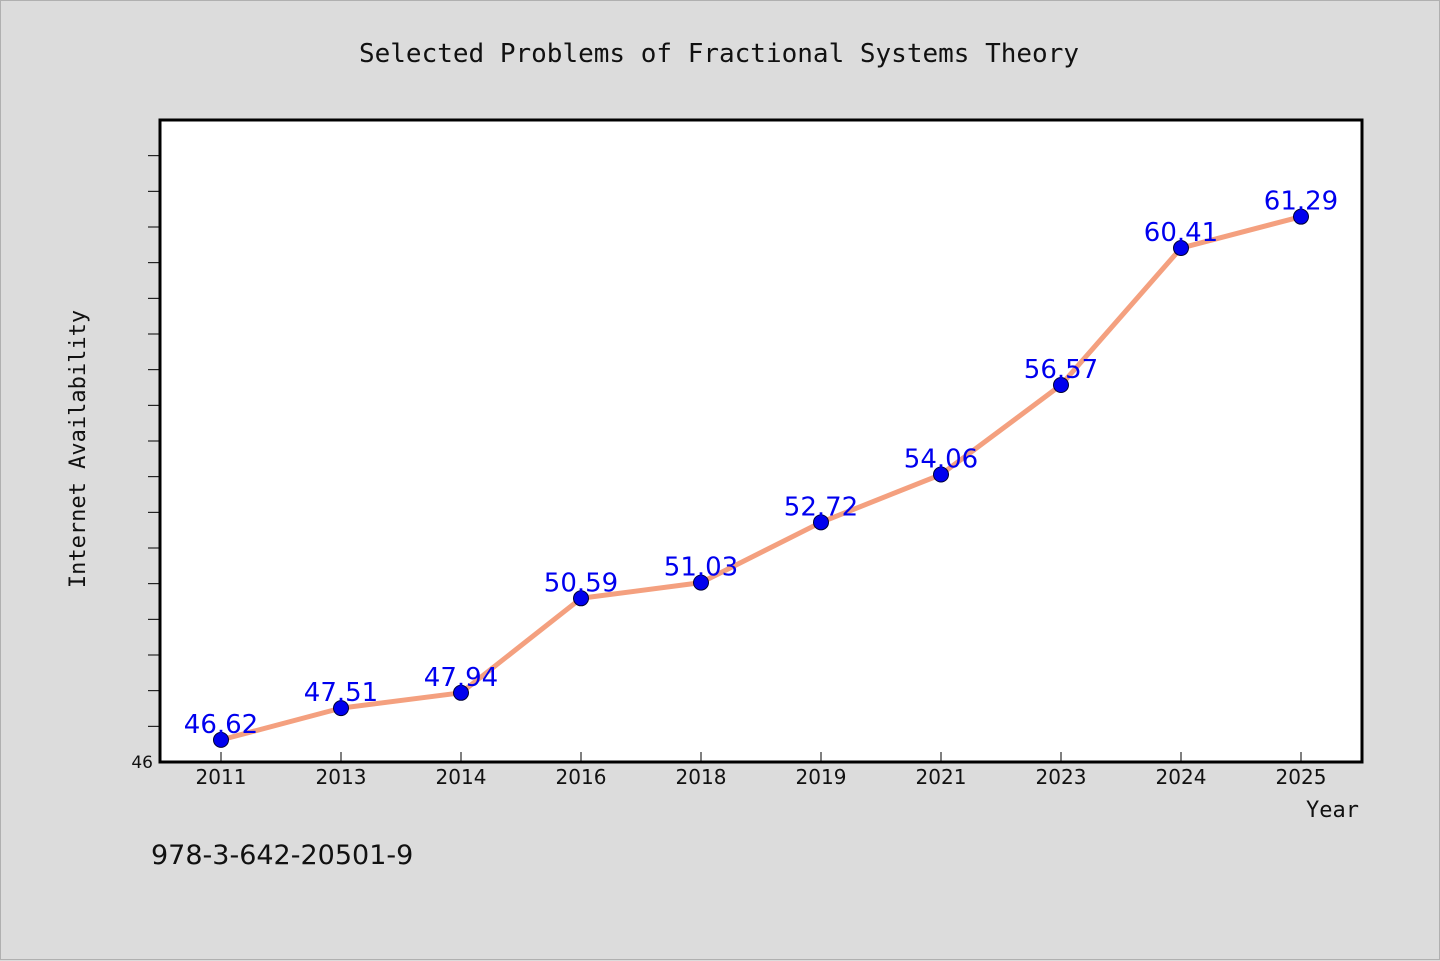  I want to click on data-label: 47.51, so click(341, 693).